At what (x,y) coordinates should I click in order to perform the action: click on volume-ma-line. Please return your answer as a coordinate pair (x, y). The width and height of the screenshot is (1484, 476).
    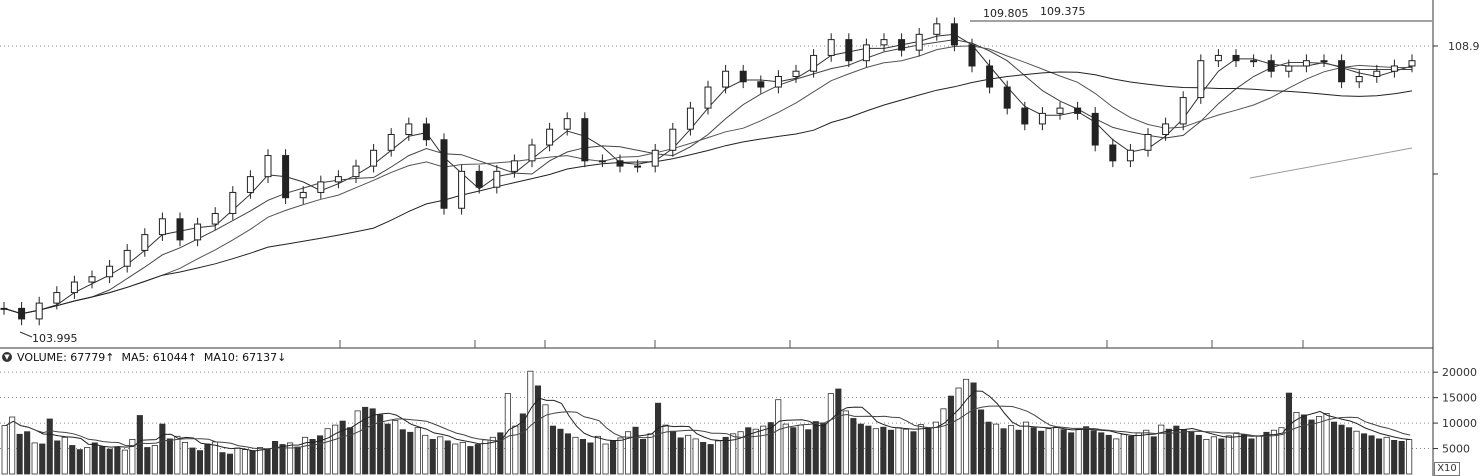
    Looking at the image, I should click on (708, 421).